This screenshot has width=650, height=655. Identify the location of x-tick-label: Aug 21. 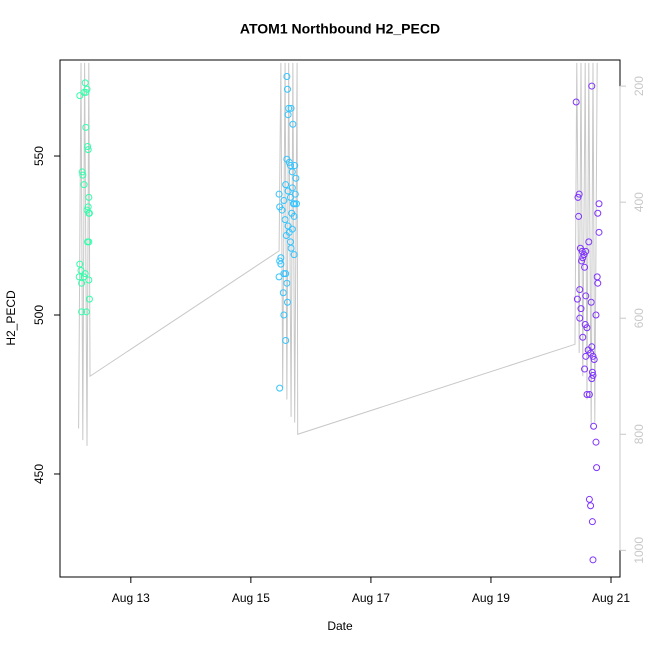
(611, 598).